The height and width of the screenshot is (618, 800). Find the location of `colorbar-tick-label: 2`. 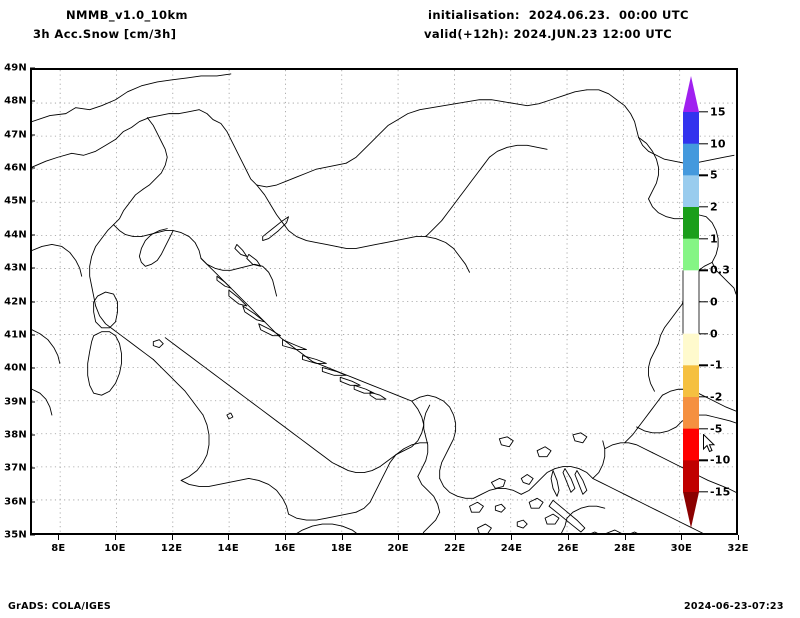

colorbar-tick-label: 2 is located at coordinates (714, 207).